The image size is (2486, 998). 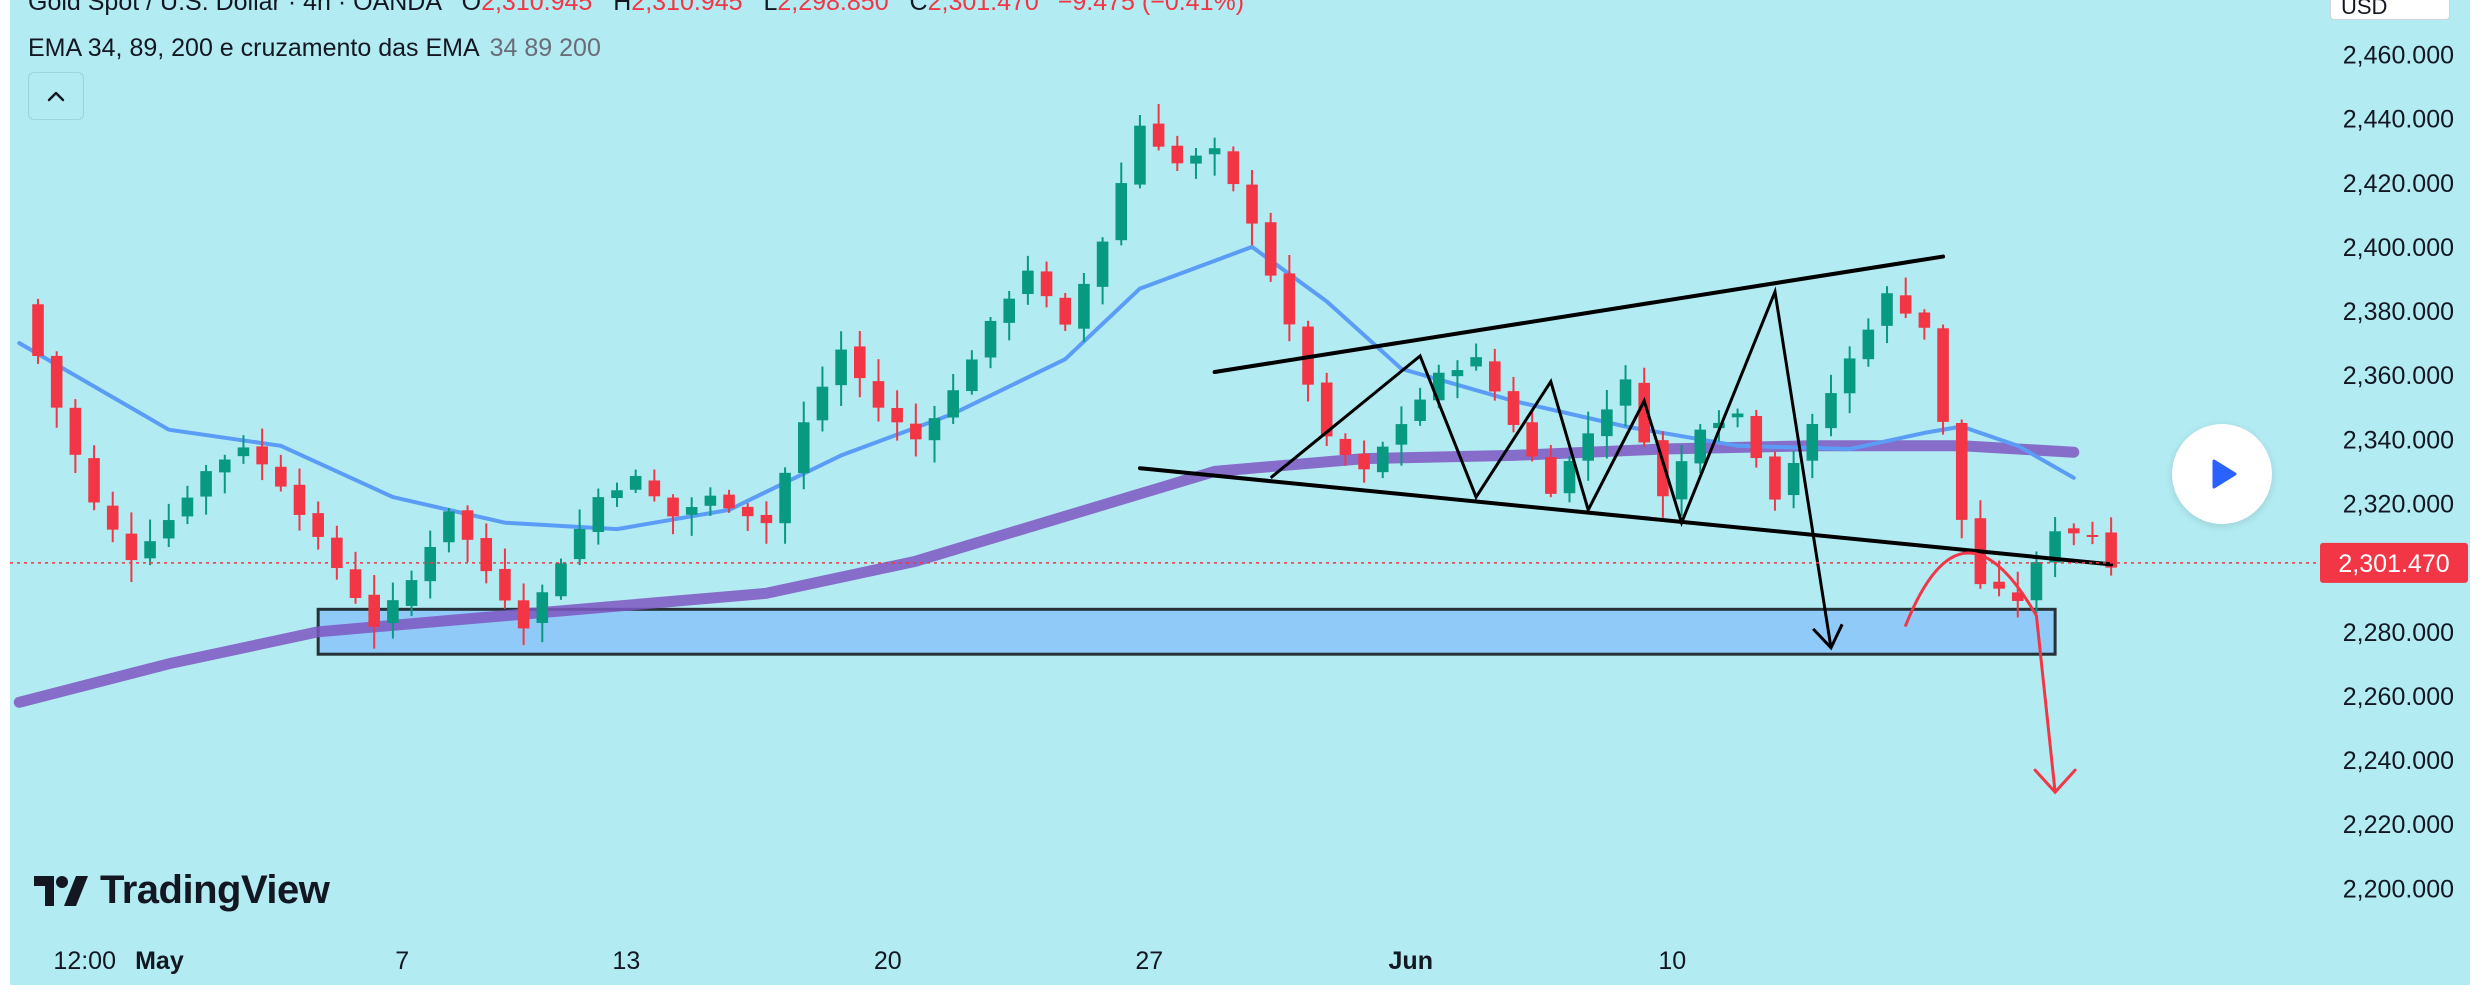 I want to click on support-zone, so click(x=1186, y=631).